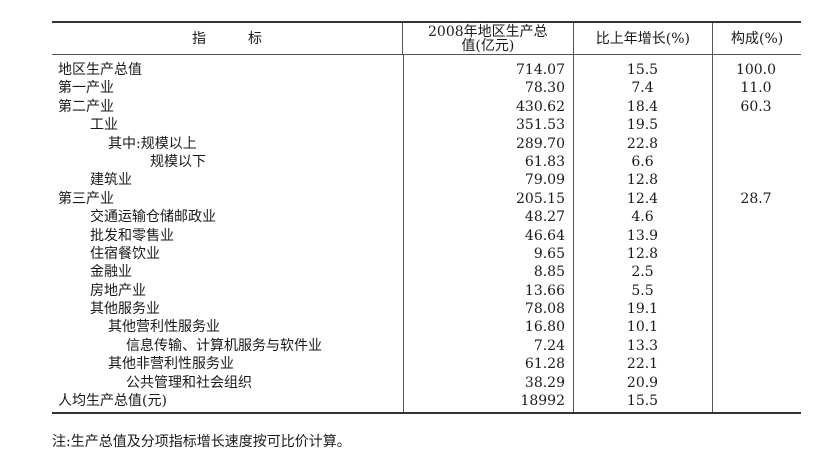  I want to click on row-growth: 2.5, so click(642, 272).